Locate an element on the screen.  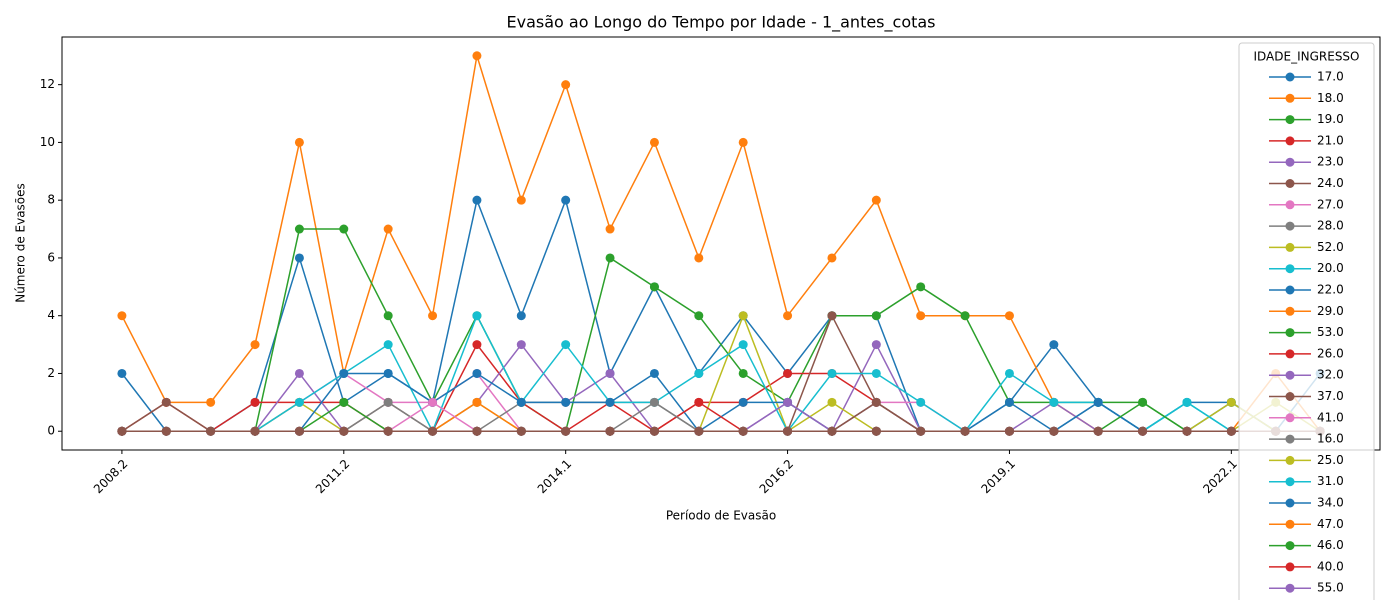
y-tick-label: 12 is located at coordinates (47, 84).